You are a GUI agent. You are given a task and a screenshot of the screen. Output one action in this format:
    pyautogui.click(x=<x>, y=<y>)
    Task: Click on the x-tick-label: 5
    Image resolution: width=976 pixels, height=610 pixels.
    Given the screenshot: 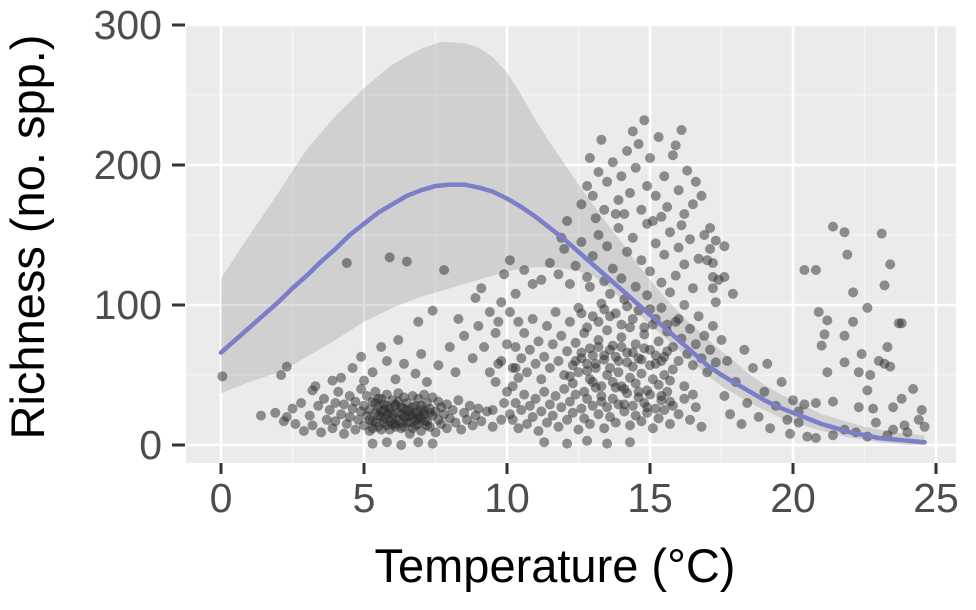 What is the action you would take?
    pyautogui.click(x=364, y=498)
    